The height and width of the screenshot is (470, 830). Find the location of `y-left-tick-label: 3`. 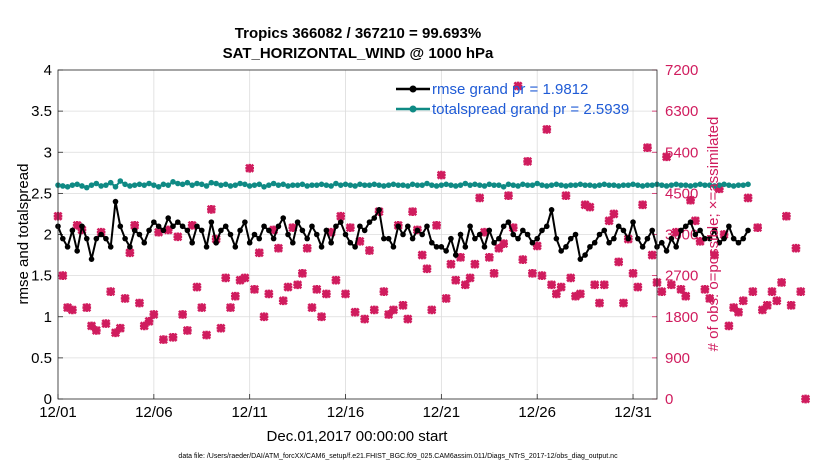

y-left-tick-label: 3 is located at coordinates (48, 152).